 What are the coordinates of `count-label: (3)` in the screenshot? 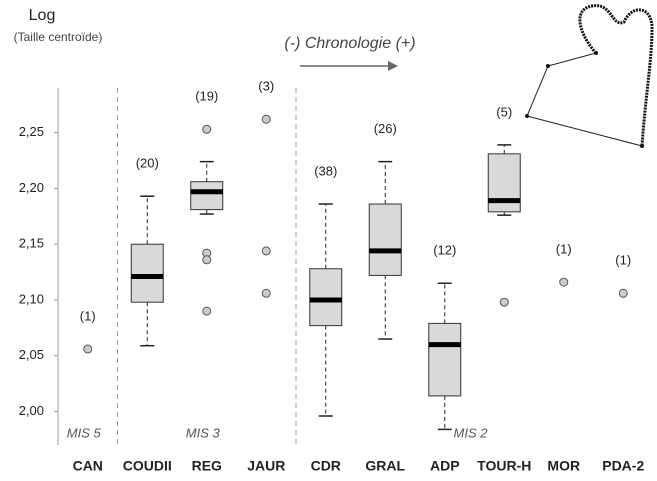 It's located at (266, 86).